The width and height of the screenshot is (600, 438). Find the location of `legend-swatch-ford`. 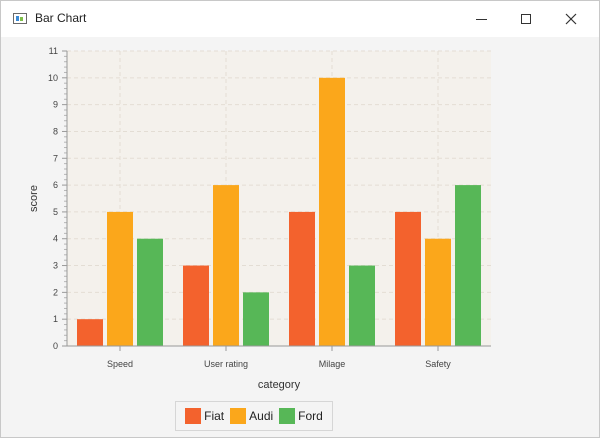

legend-swatch-ford is located at coordinates (287, 416).